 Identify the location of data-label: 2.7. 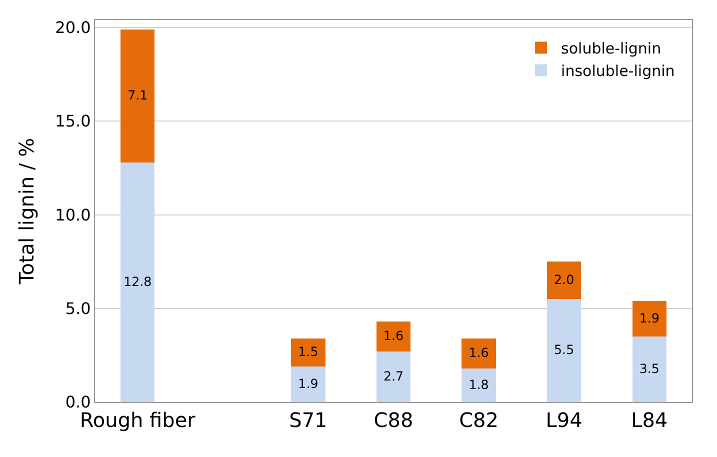
(393, 376).